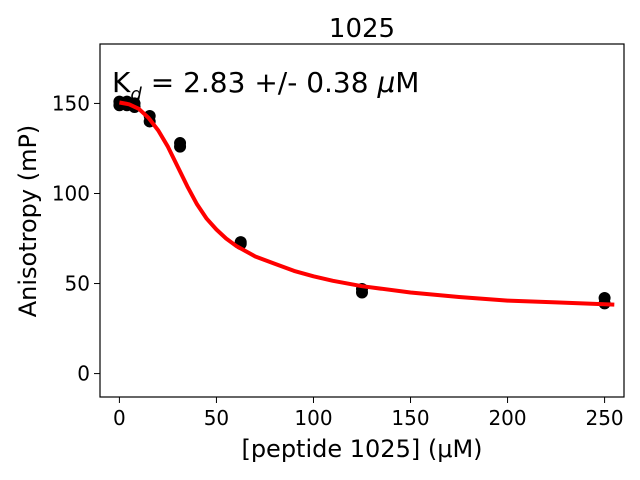 This screenshot has height=480, width=640. Describe the element at coordinates (385, 82) in the screenshot. I see `kd-unit-mu: μ` at that location.